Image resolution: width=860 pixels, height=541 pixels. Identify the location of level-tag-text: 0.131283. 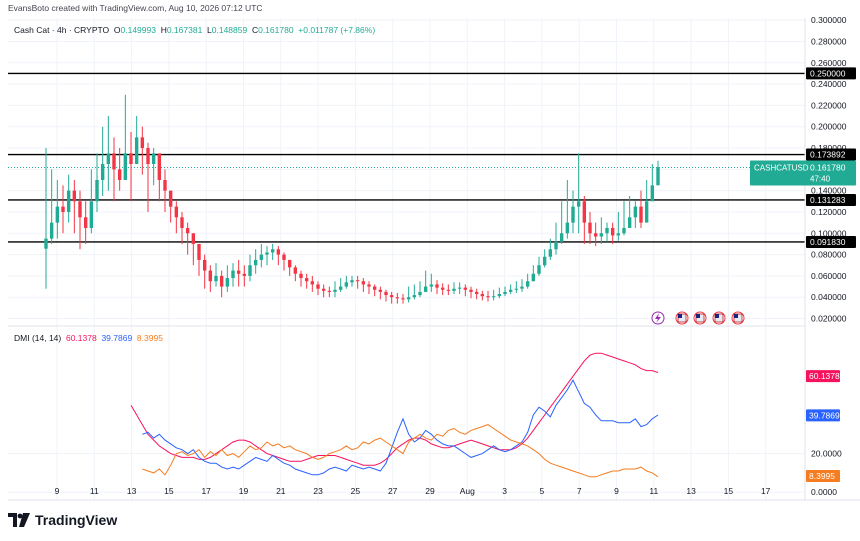
(828, 200).